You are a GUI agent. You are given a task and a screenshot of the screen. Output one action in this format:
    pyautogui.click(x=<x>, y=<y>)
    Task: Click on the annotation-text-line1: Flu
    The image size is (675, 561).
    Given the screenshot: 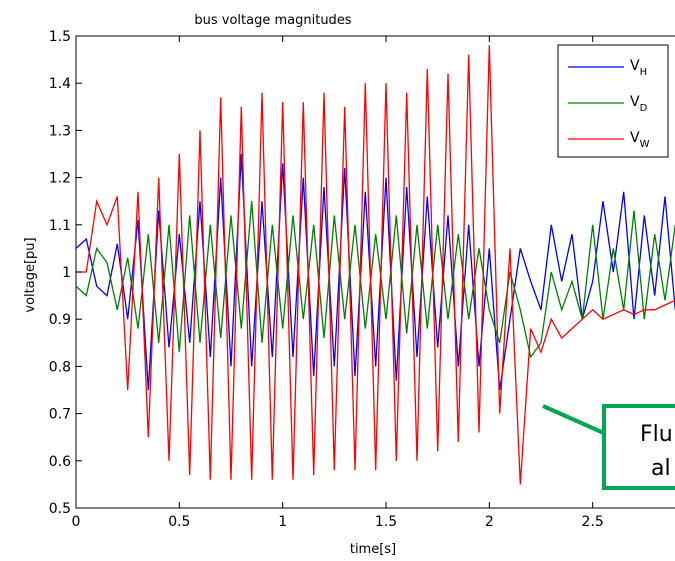 What is the action you would take?
    pyautogui.click(x=656, y=434)
    